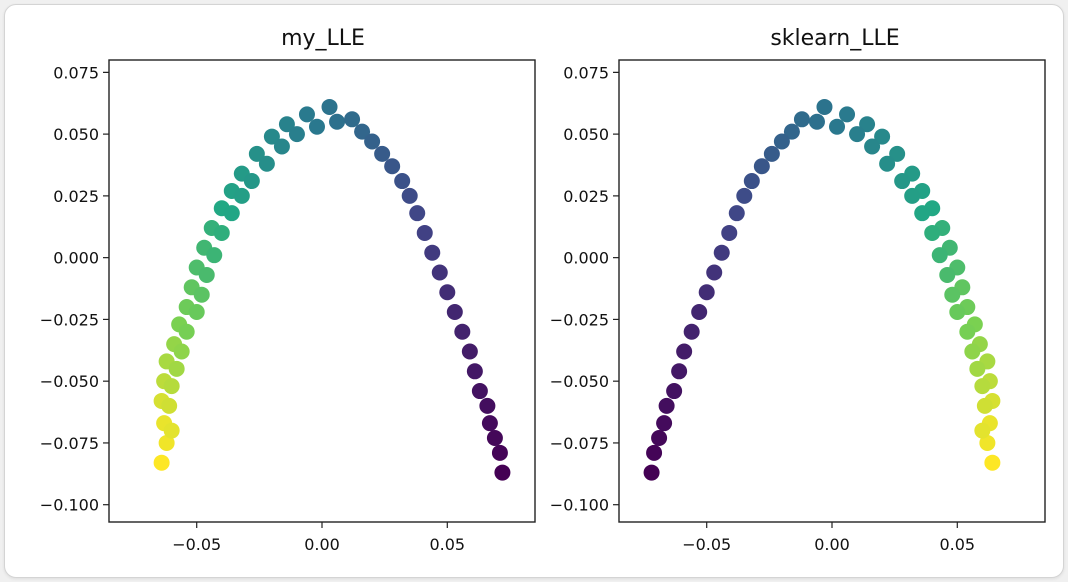  What do you see at coordinates (586, 196) in the screenshot?
I see `y-tick-label: 0.025` at bounding box center [586, 196].